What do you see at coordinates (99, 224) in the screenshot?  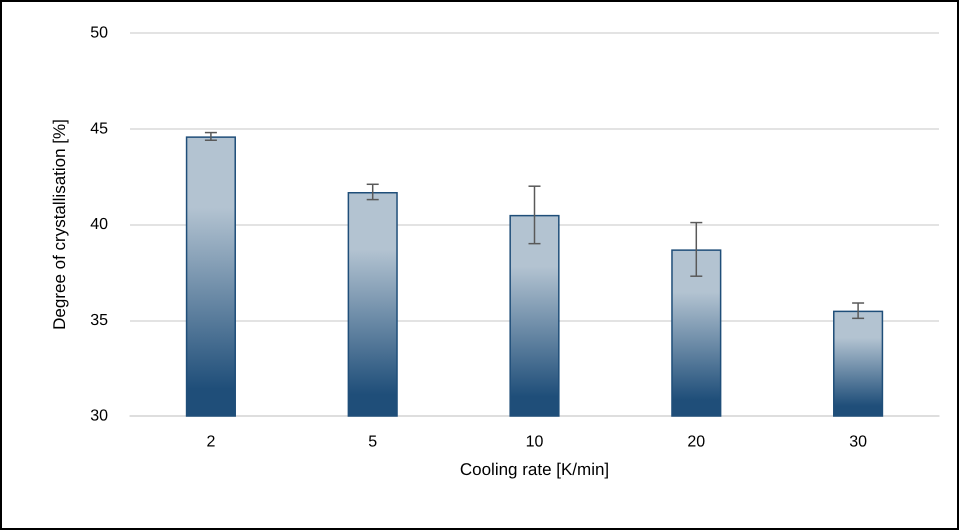 I see `y-tick-label: 40` at bounding box center [99, 224].